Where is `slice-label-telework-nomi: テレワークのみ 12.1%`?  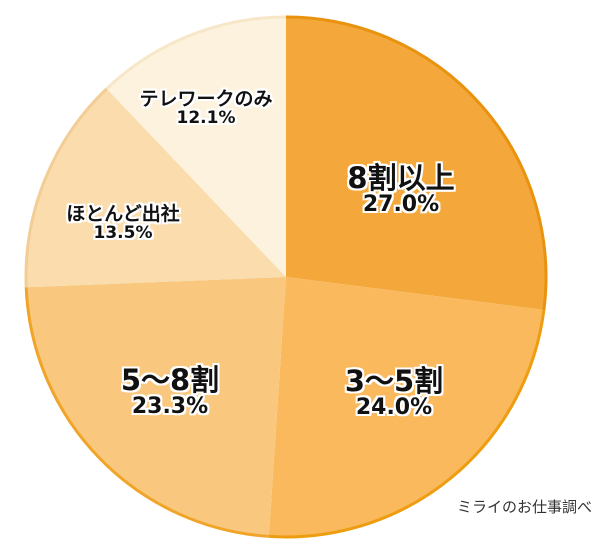
slice-label-telework-nomi: テレワークのみ 12.1% is located at coordinates (206, 108).